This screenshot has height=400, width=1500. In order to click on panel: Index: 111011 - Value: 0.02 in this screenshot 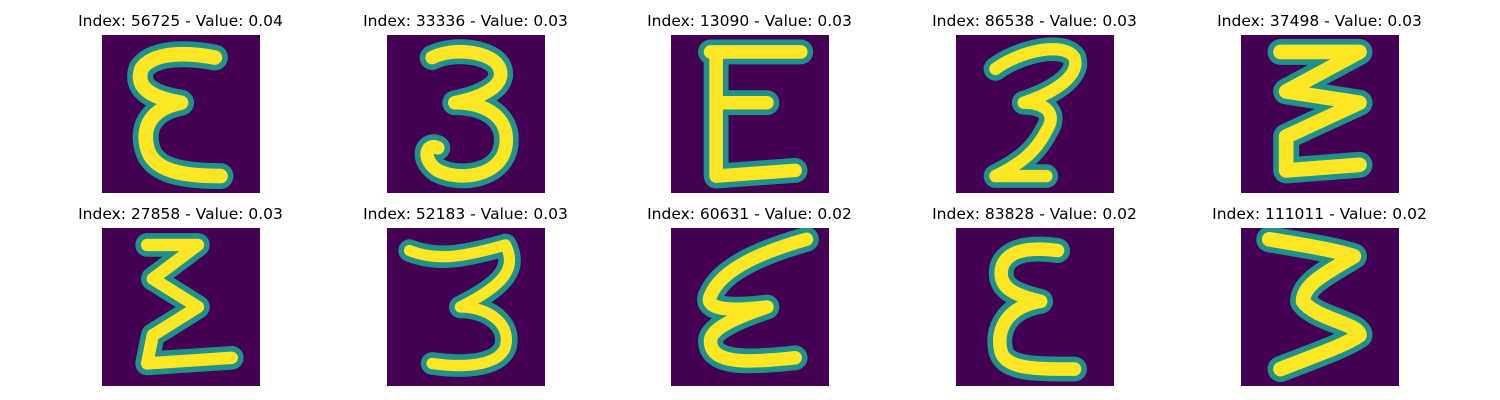, I will do `click(1319, 300)`.